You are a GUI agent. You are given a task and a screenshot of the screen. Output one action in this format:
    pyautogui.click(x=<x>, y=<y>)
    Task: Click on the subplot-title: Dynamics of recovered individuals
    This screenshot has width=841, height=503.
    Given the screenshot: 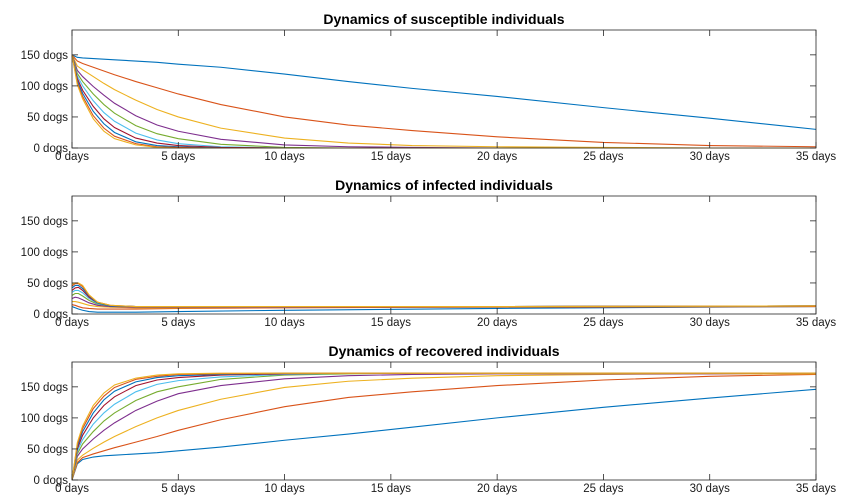 What is the action you would take?
    pyautogui.click(x=443, y=351)
    